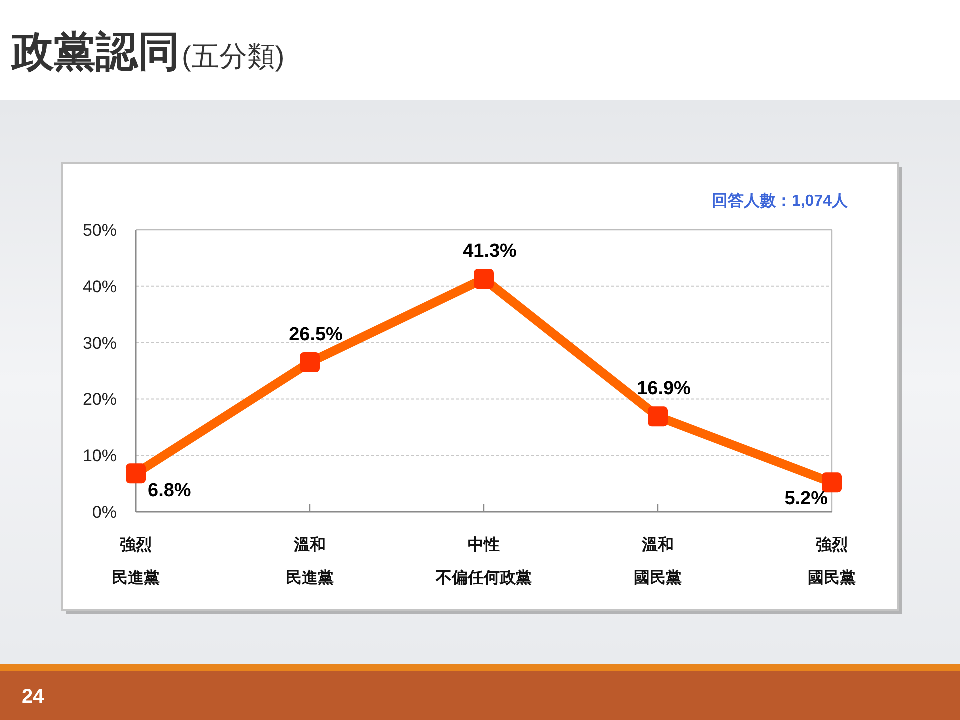 Image resolution: width=960 pixels, height=720 pixels. What do you see at coordinates (99, 230) in the screenshot?
I see `ytick: 50%` at bounding box center [99, 230].